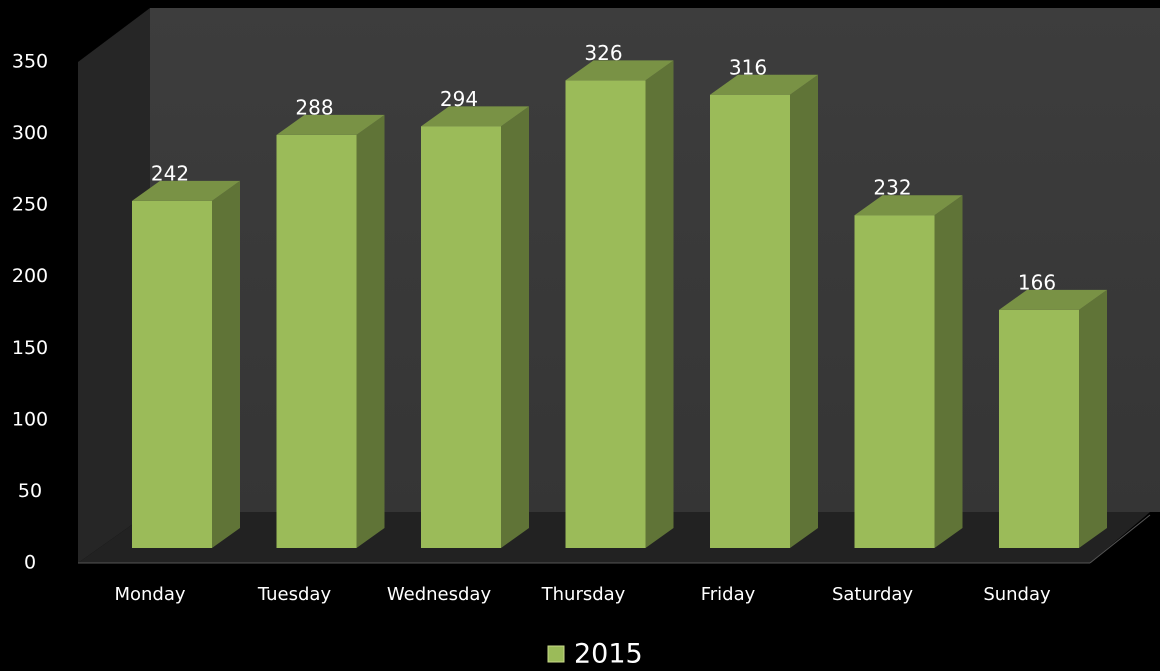 This screenshot has height=671, width=1160. I want to click on x-tick-label: Saturday, so click(872, 594).